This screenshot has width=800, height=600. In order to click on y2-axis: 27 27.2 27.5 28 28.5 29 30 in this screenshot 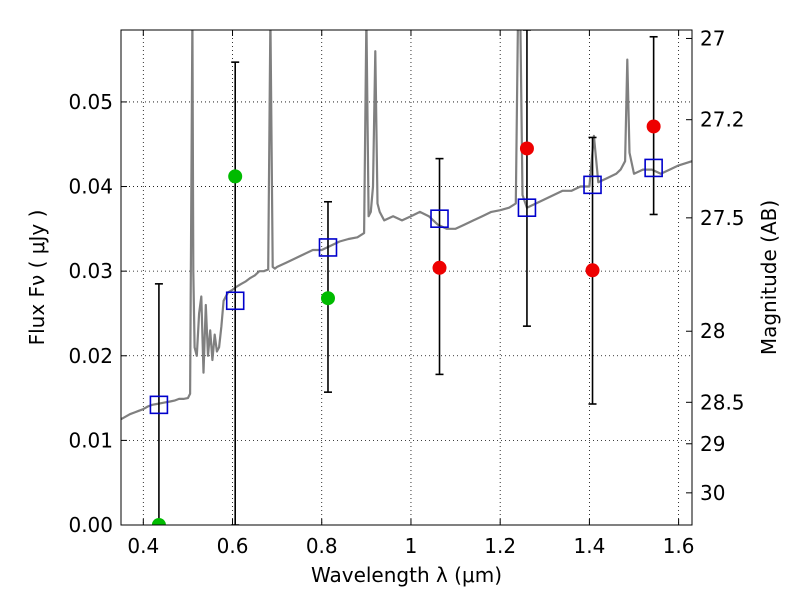, I will do `click(715, 265)`.